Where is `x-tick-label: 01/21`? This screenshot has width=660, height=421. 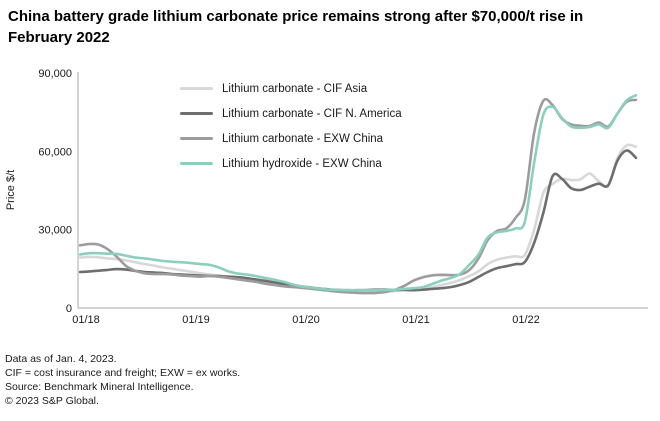
x-tick-label: 01/21 is located at coordinates (416, 320).